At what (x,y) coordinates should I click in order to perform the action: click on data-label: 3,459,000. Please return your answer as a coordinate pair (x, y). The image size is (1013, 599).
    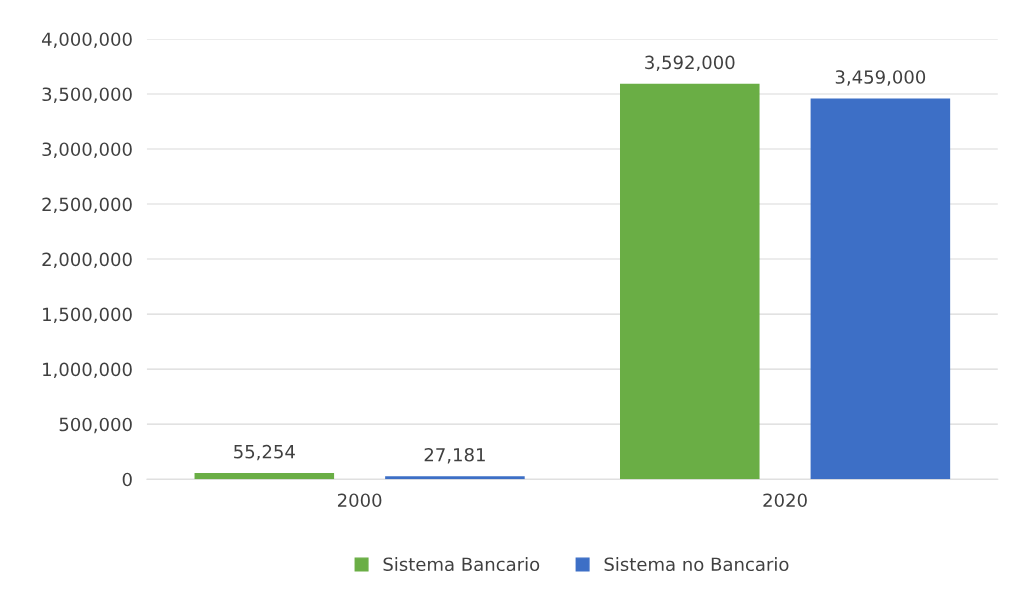
    Looking at the image, I should click on (880, 78).